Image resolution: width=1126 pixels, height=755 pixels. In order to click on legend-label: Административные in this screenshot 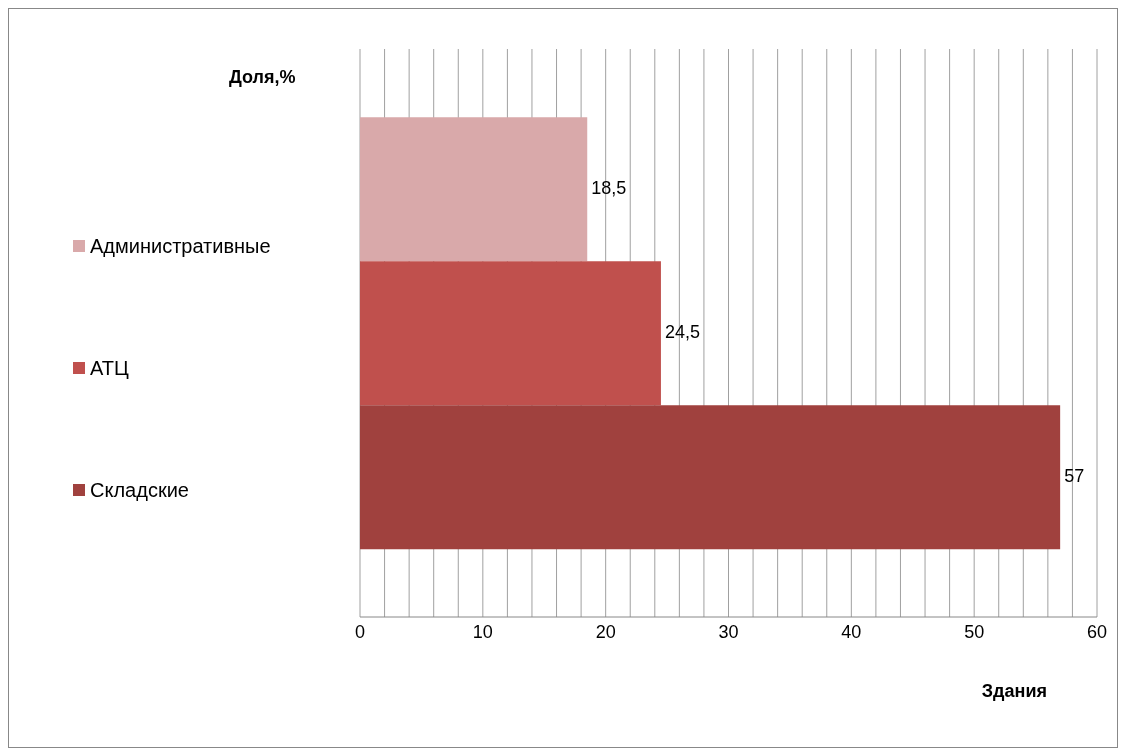, I will do `click(180, 246)`.